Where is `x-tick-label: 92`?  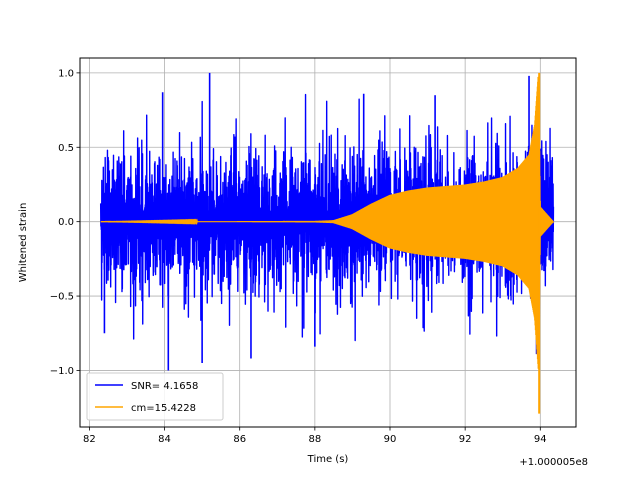 x-tick-label: 92 is located at coordinates (465, 439).